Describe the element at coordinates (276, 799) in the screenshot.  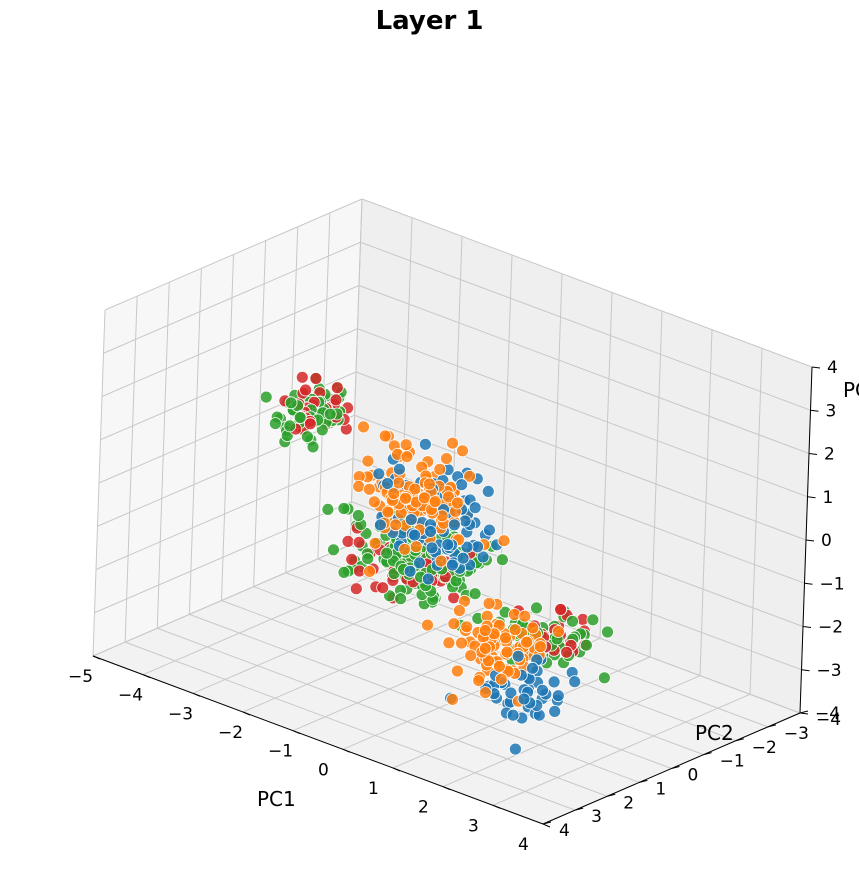
I see `x-axis-label: PC1` at that location.